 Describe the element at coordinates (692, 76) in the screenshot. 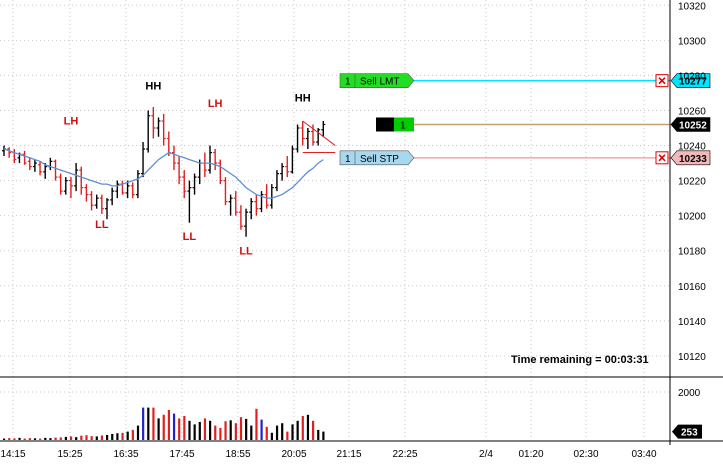

I see `price-tick-label: 10280` at that location.